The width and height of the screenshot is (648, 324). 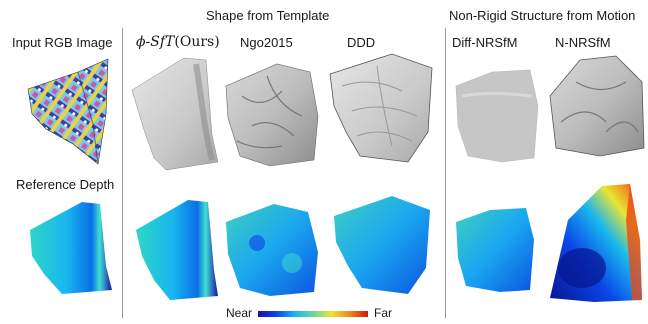 I want to click on label-ngo2015: Ngo2015, so click(x=266, y=42).